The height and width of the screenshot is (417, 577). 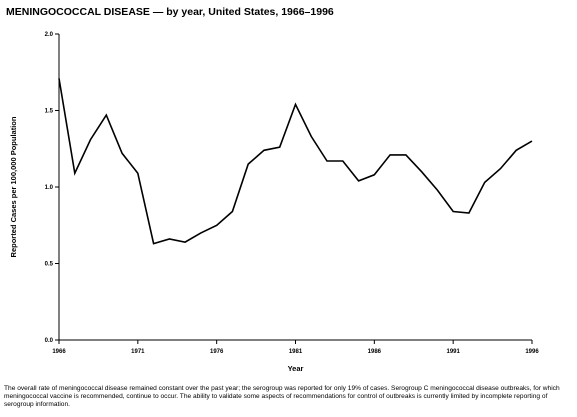 What do you see at coordinates (217, 352) in the screenshot?
I see `x-tick-label: 1976` at bounding box center [217, 352].